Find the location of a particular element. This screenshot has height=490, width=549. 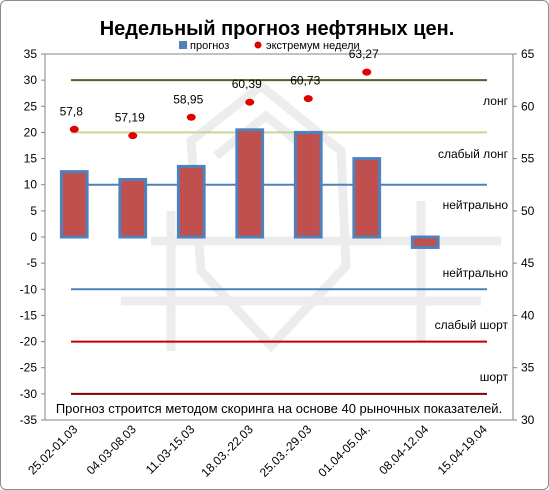

right-axis-tick-label: 55 is located at coordinates (528, 159).